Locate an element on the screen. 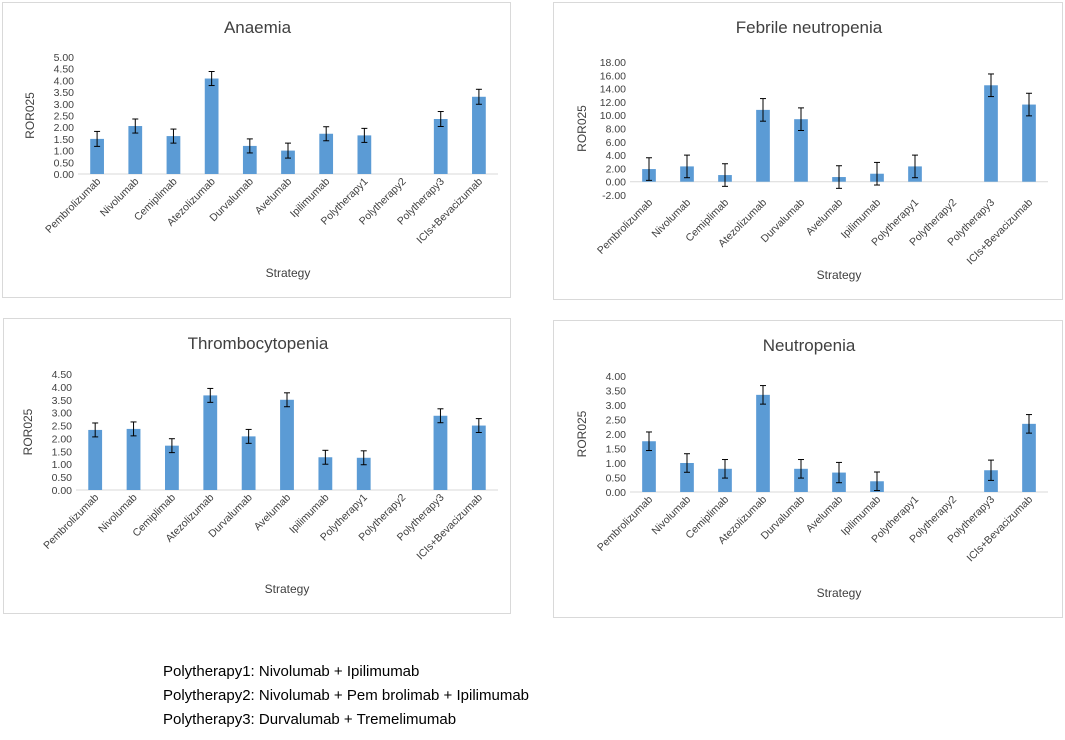 The width and height of the screenshot is (1065, 740). y-tick-label: 4.00 is located at coordinates (64, 81).